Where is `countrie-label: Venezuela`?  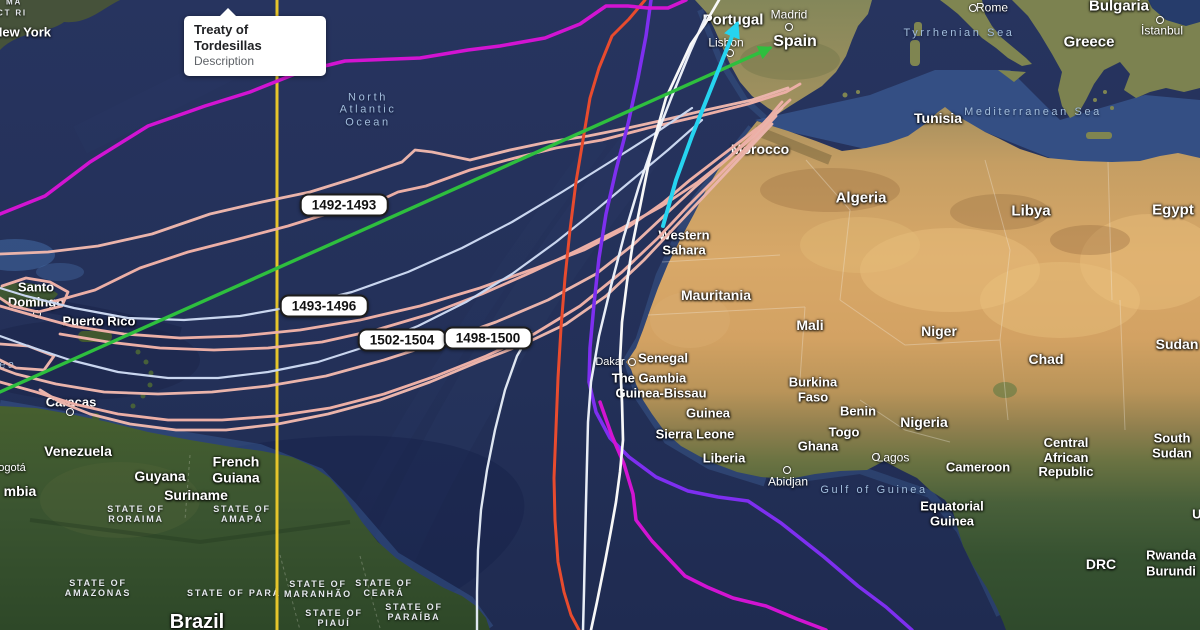 countrie-label: Venezuela is located at coordinates (78, 451).